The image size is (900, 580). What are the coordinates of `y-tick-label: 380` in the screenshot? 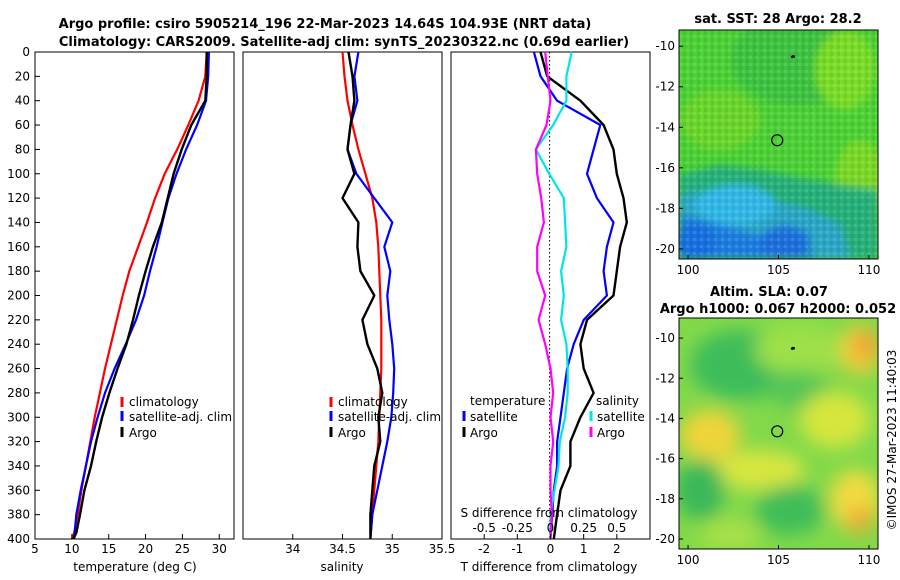 It's located at (18, 515).